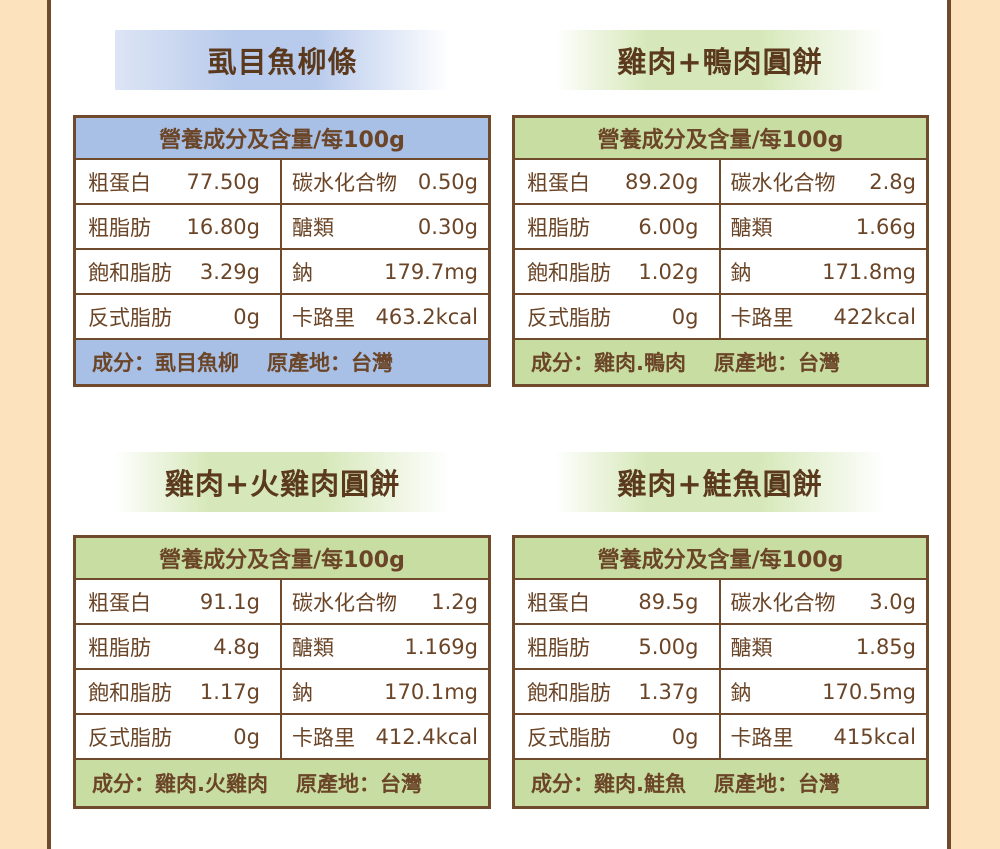  I want to click on ingredients-text: 成分：虱目魚柳, so click(165, 363).